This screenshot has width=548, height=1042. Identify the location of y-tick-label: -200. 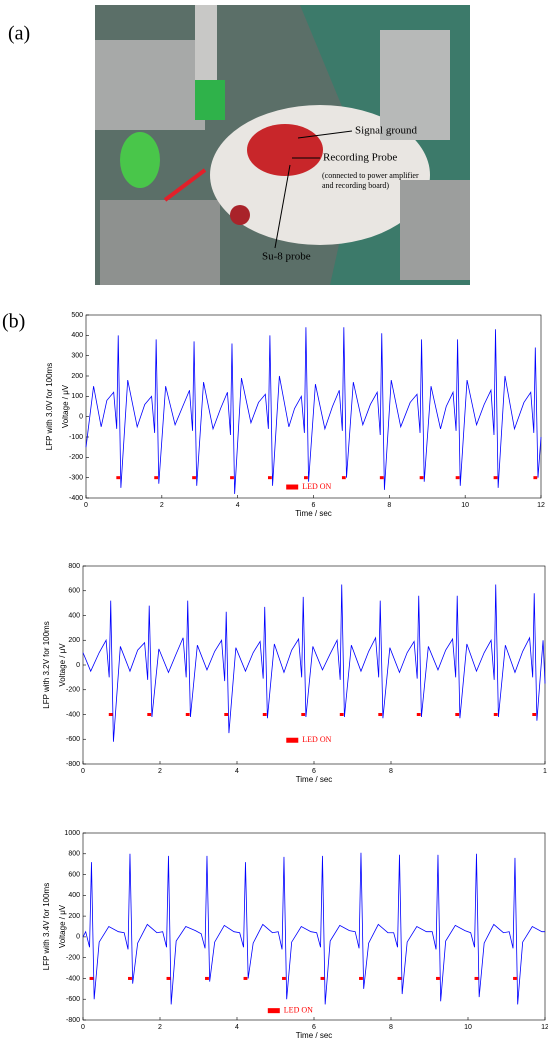
(73, 958).